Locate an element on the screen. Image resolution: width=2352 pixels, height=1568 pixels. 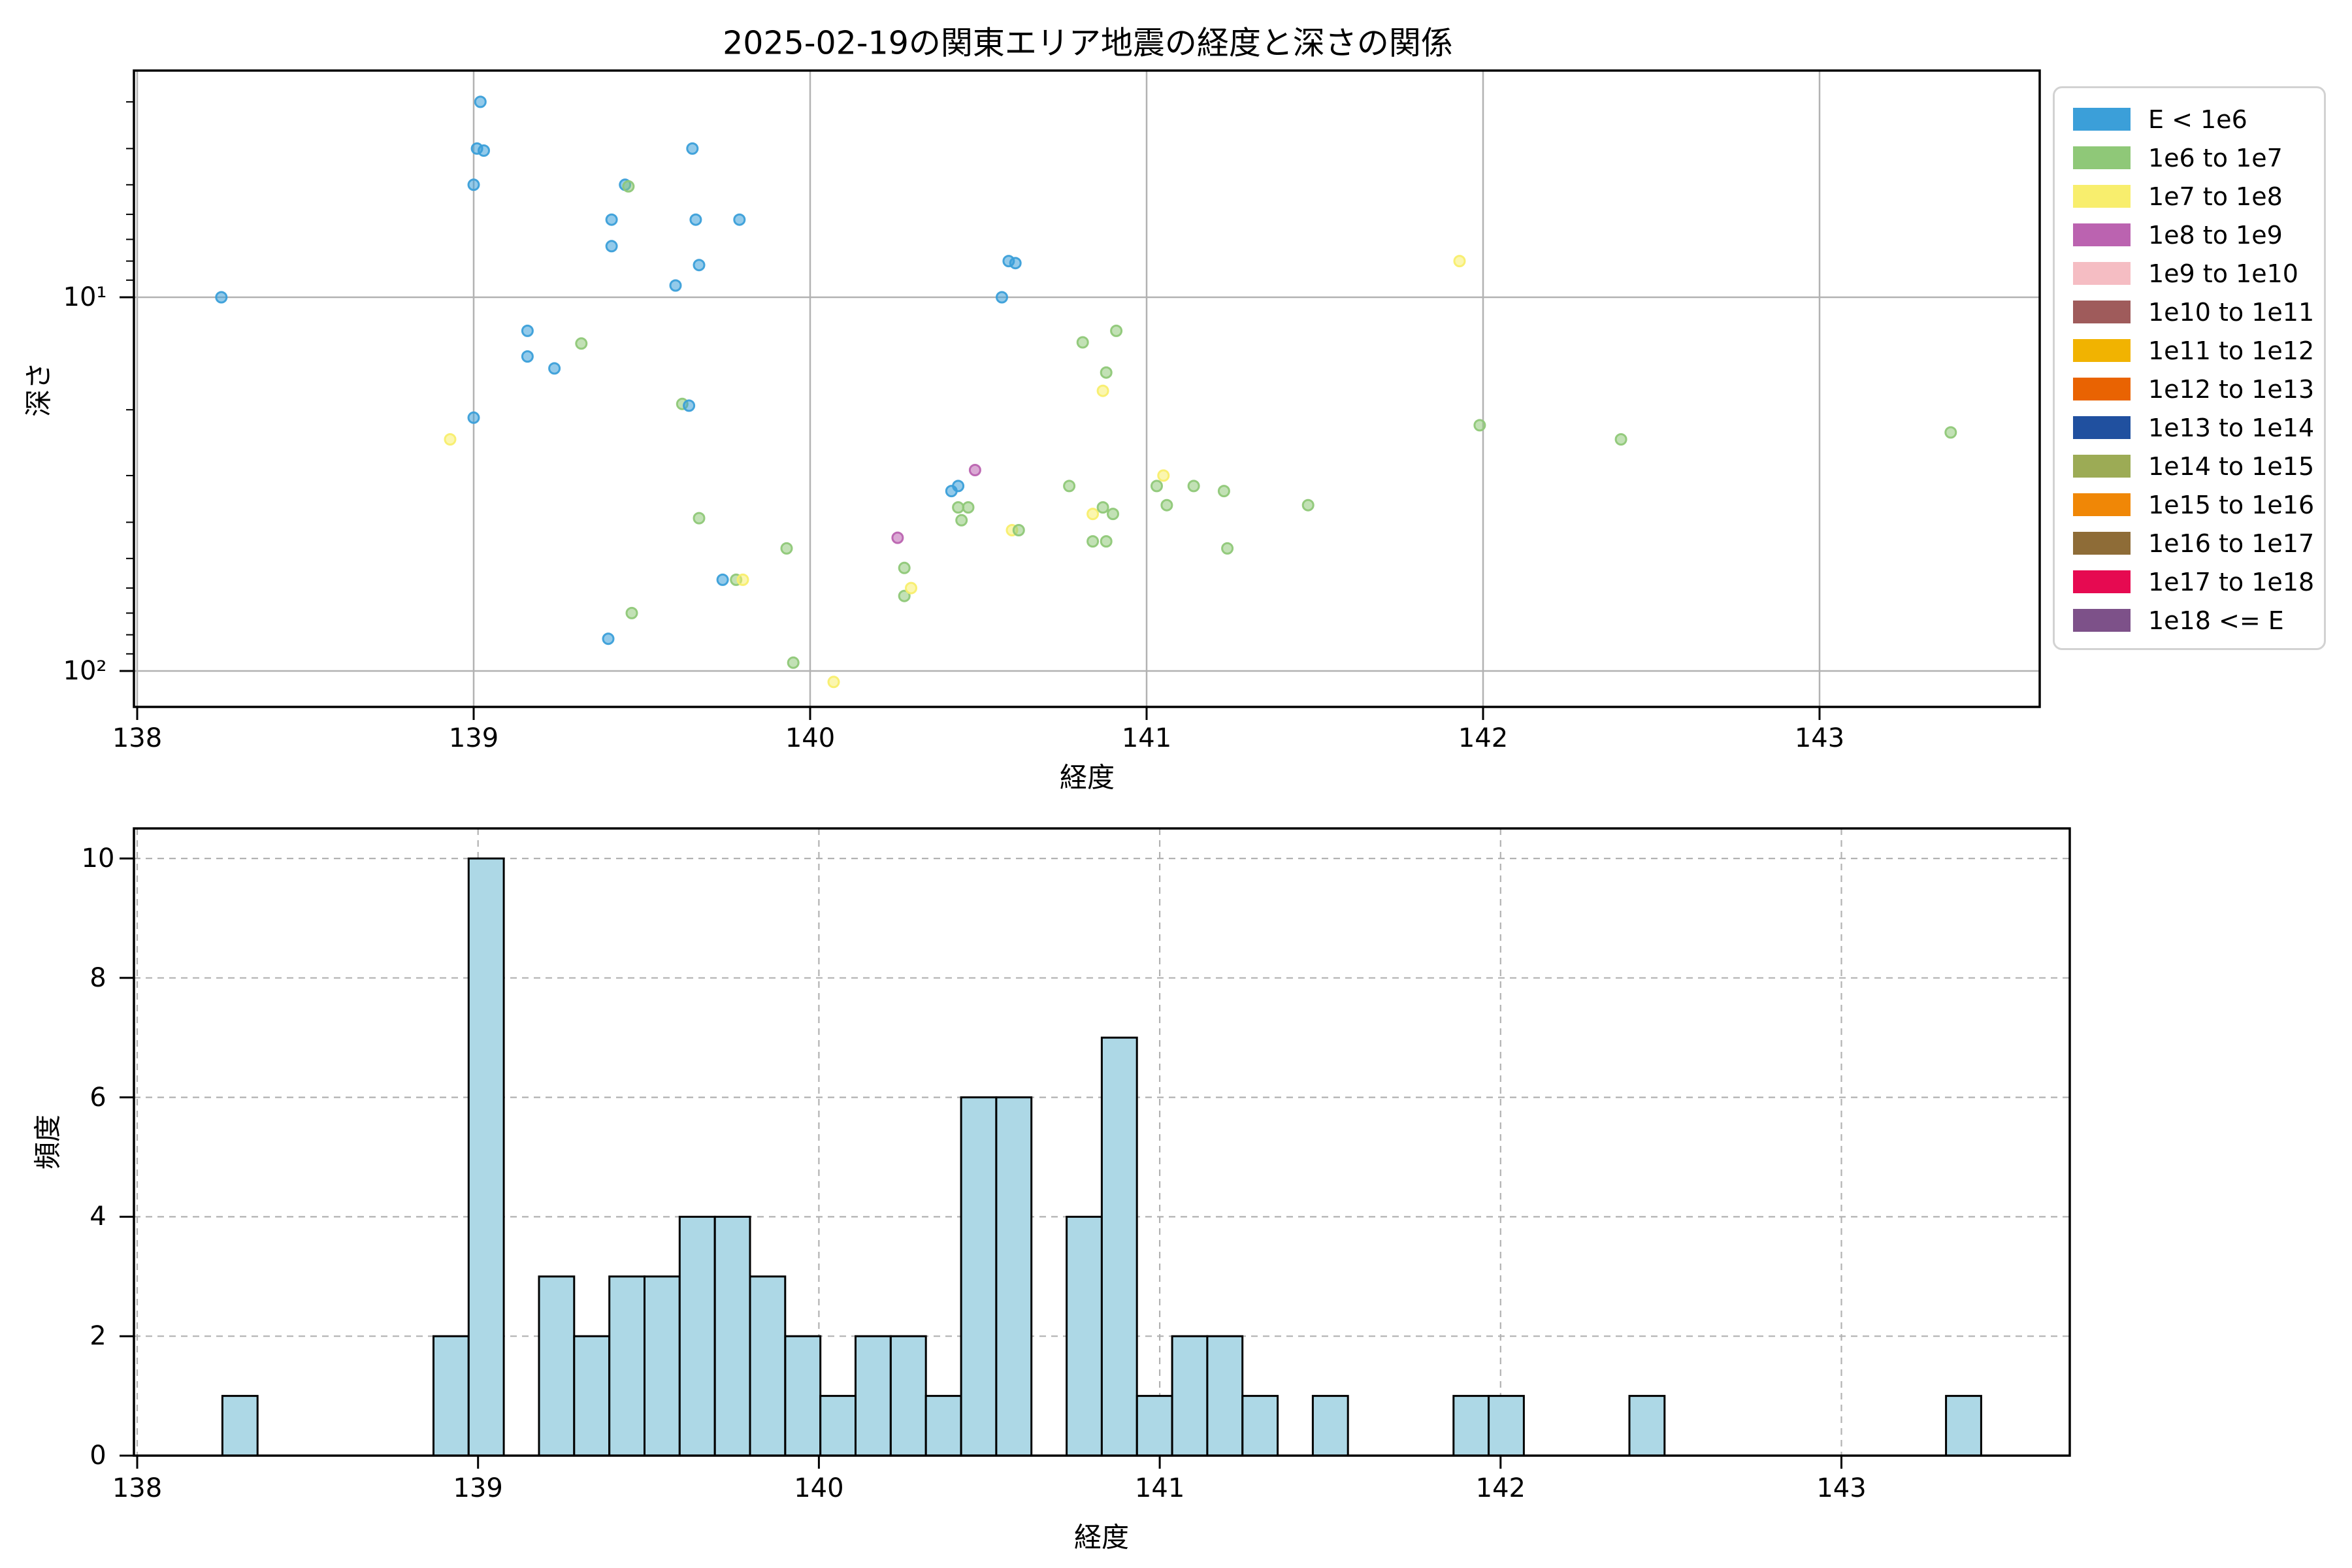
histogram-y-tick-label: 8 is located at coordinates (98, 977).